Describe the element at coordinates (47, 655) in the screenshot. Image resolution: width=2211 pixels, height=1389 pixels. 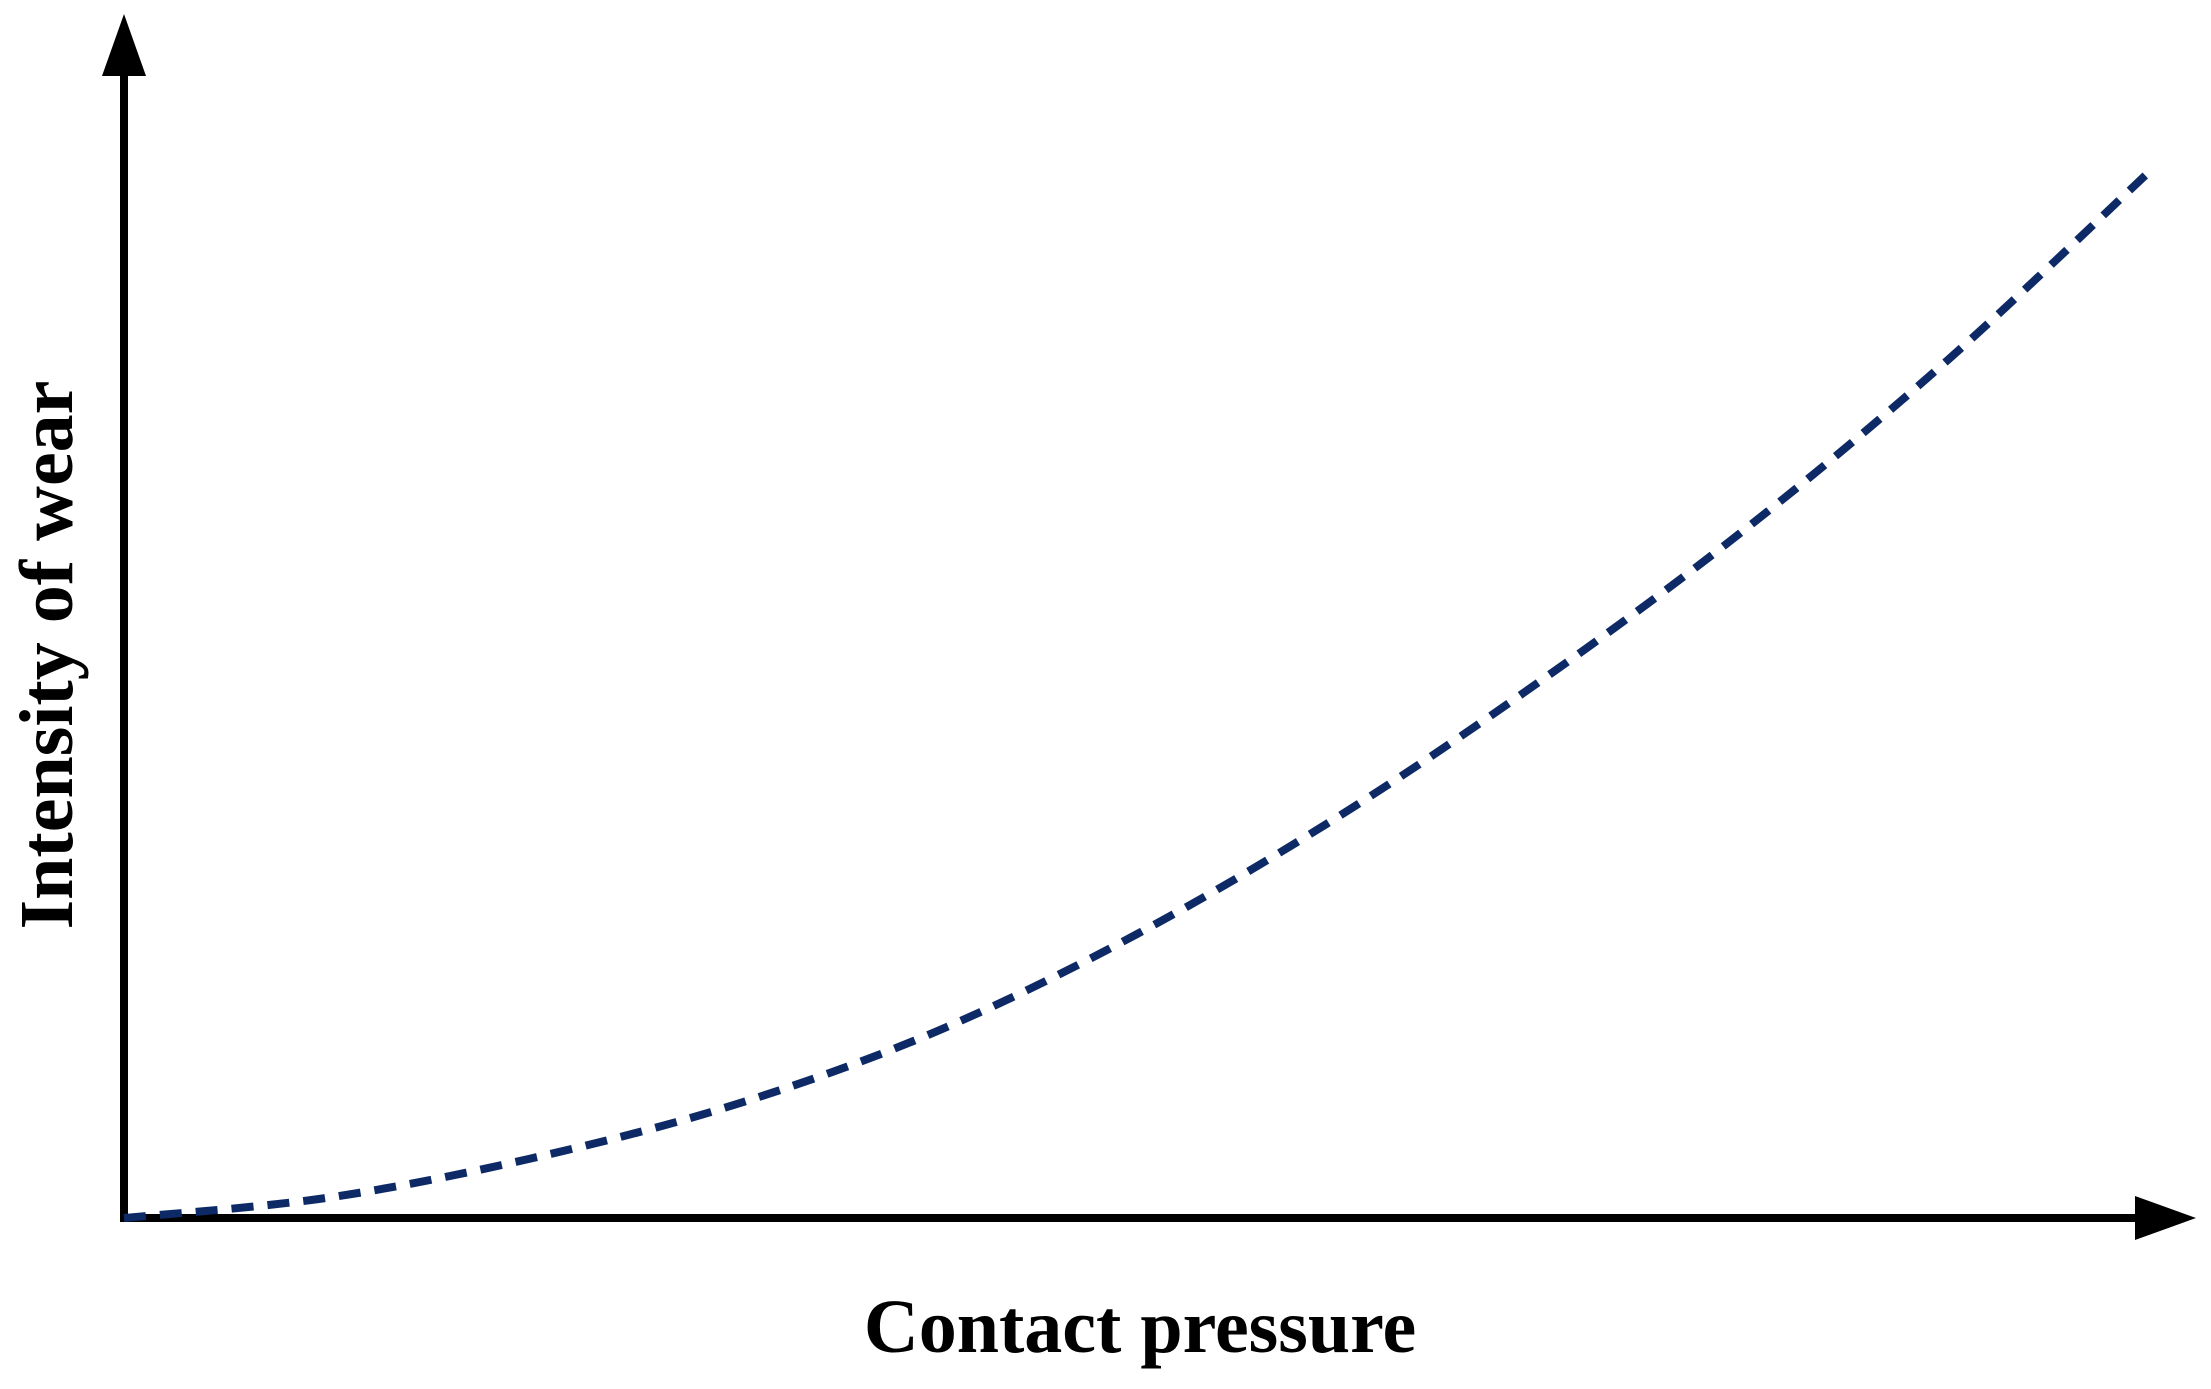
I see `y-axis-label: Intensity of wear` at that location.